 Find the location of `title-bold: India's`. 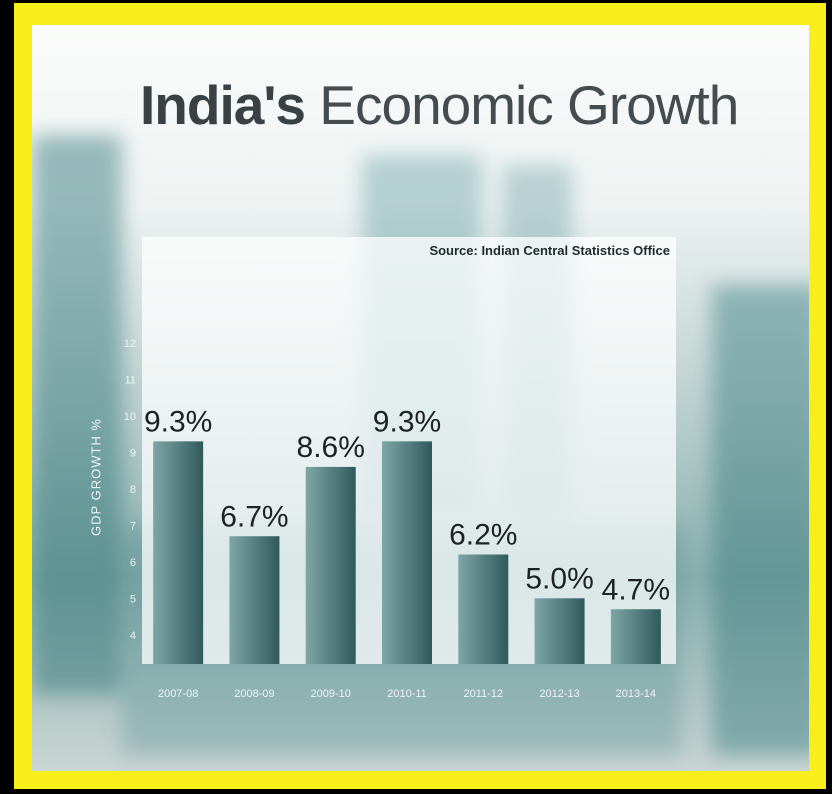

title-bold: India's is located at coordinates (223, 105).